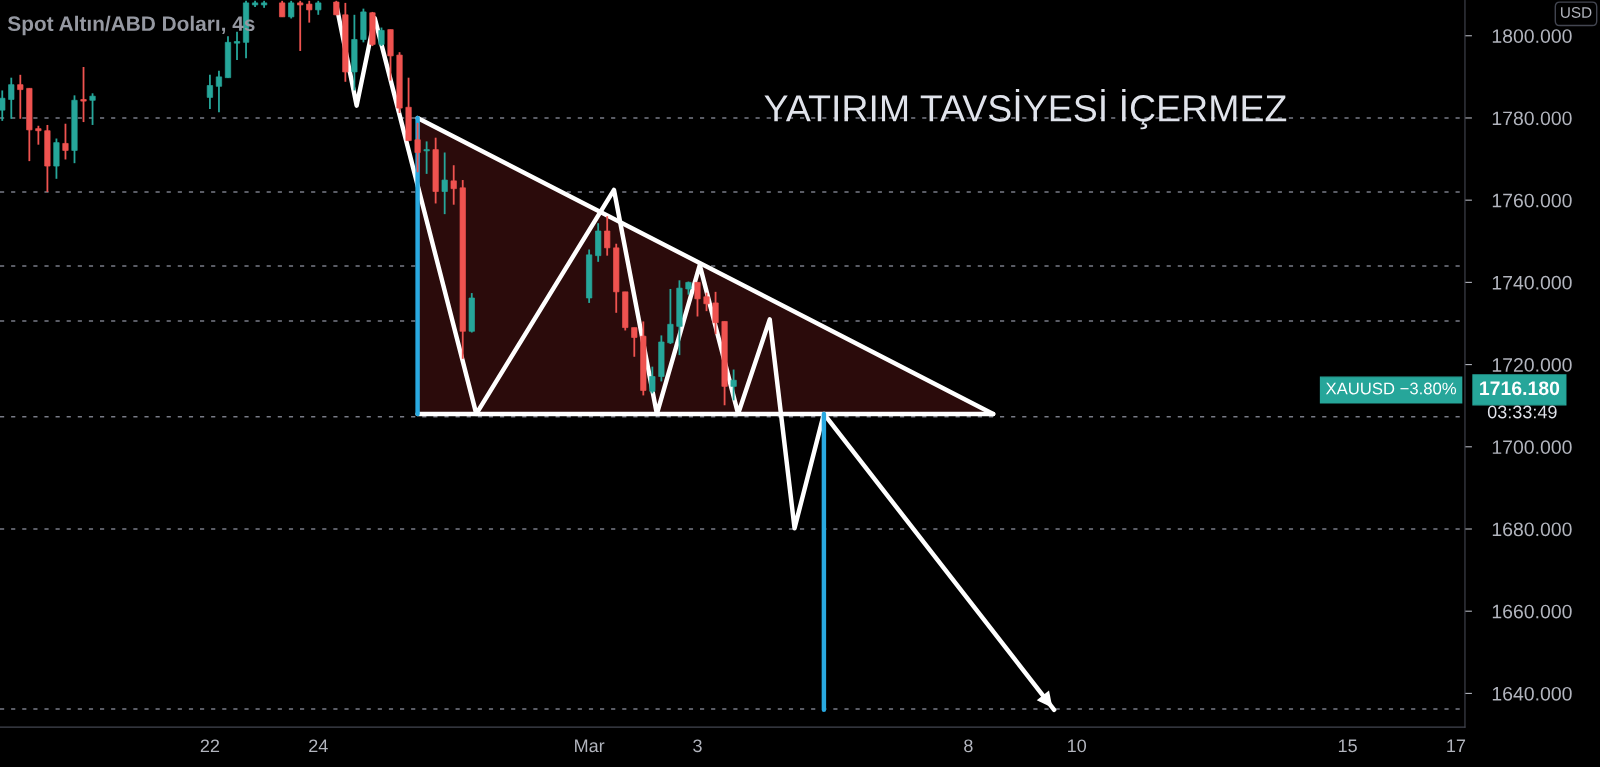 The height and width of the screenshot is (767, 1600). Describe the element at coordinates (1532, 365) in the screenshot. I see `y-tick-label: 1720.000` at that location.